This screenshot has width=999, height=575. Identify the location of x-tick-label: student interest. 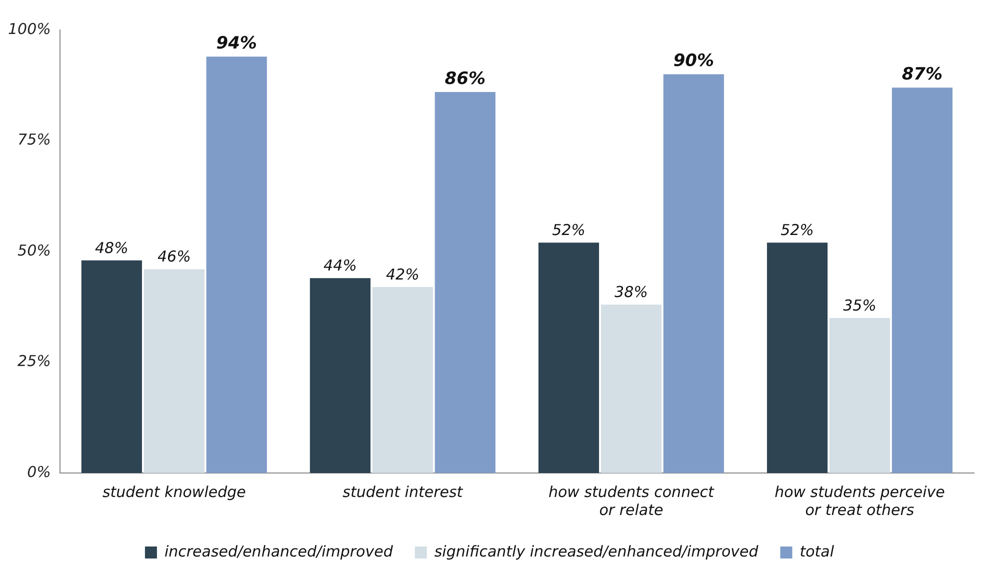
(403, 491).